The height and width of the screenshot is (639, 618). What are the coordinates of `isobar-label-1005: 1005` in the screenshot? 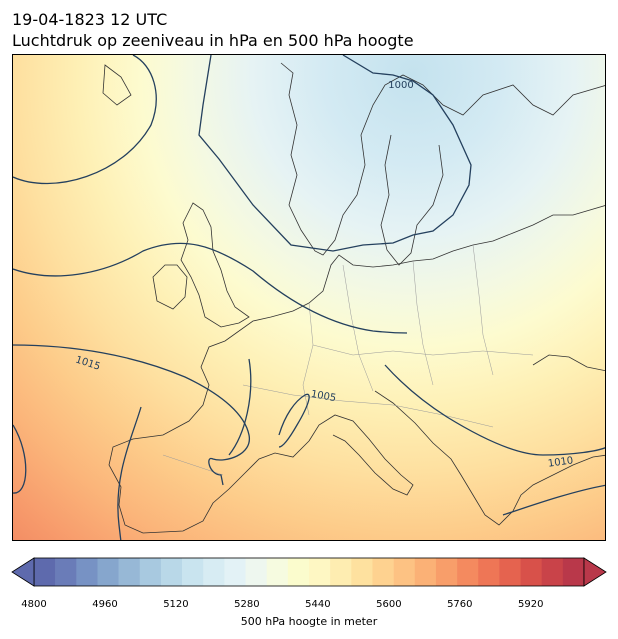 It's located at (323, 396).